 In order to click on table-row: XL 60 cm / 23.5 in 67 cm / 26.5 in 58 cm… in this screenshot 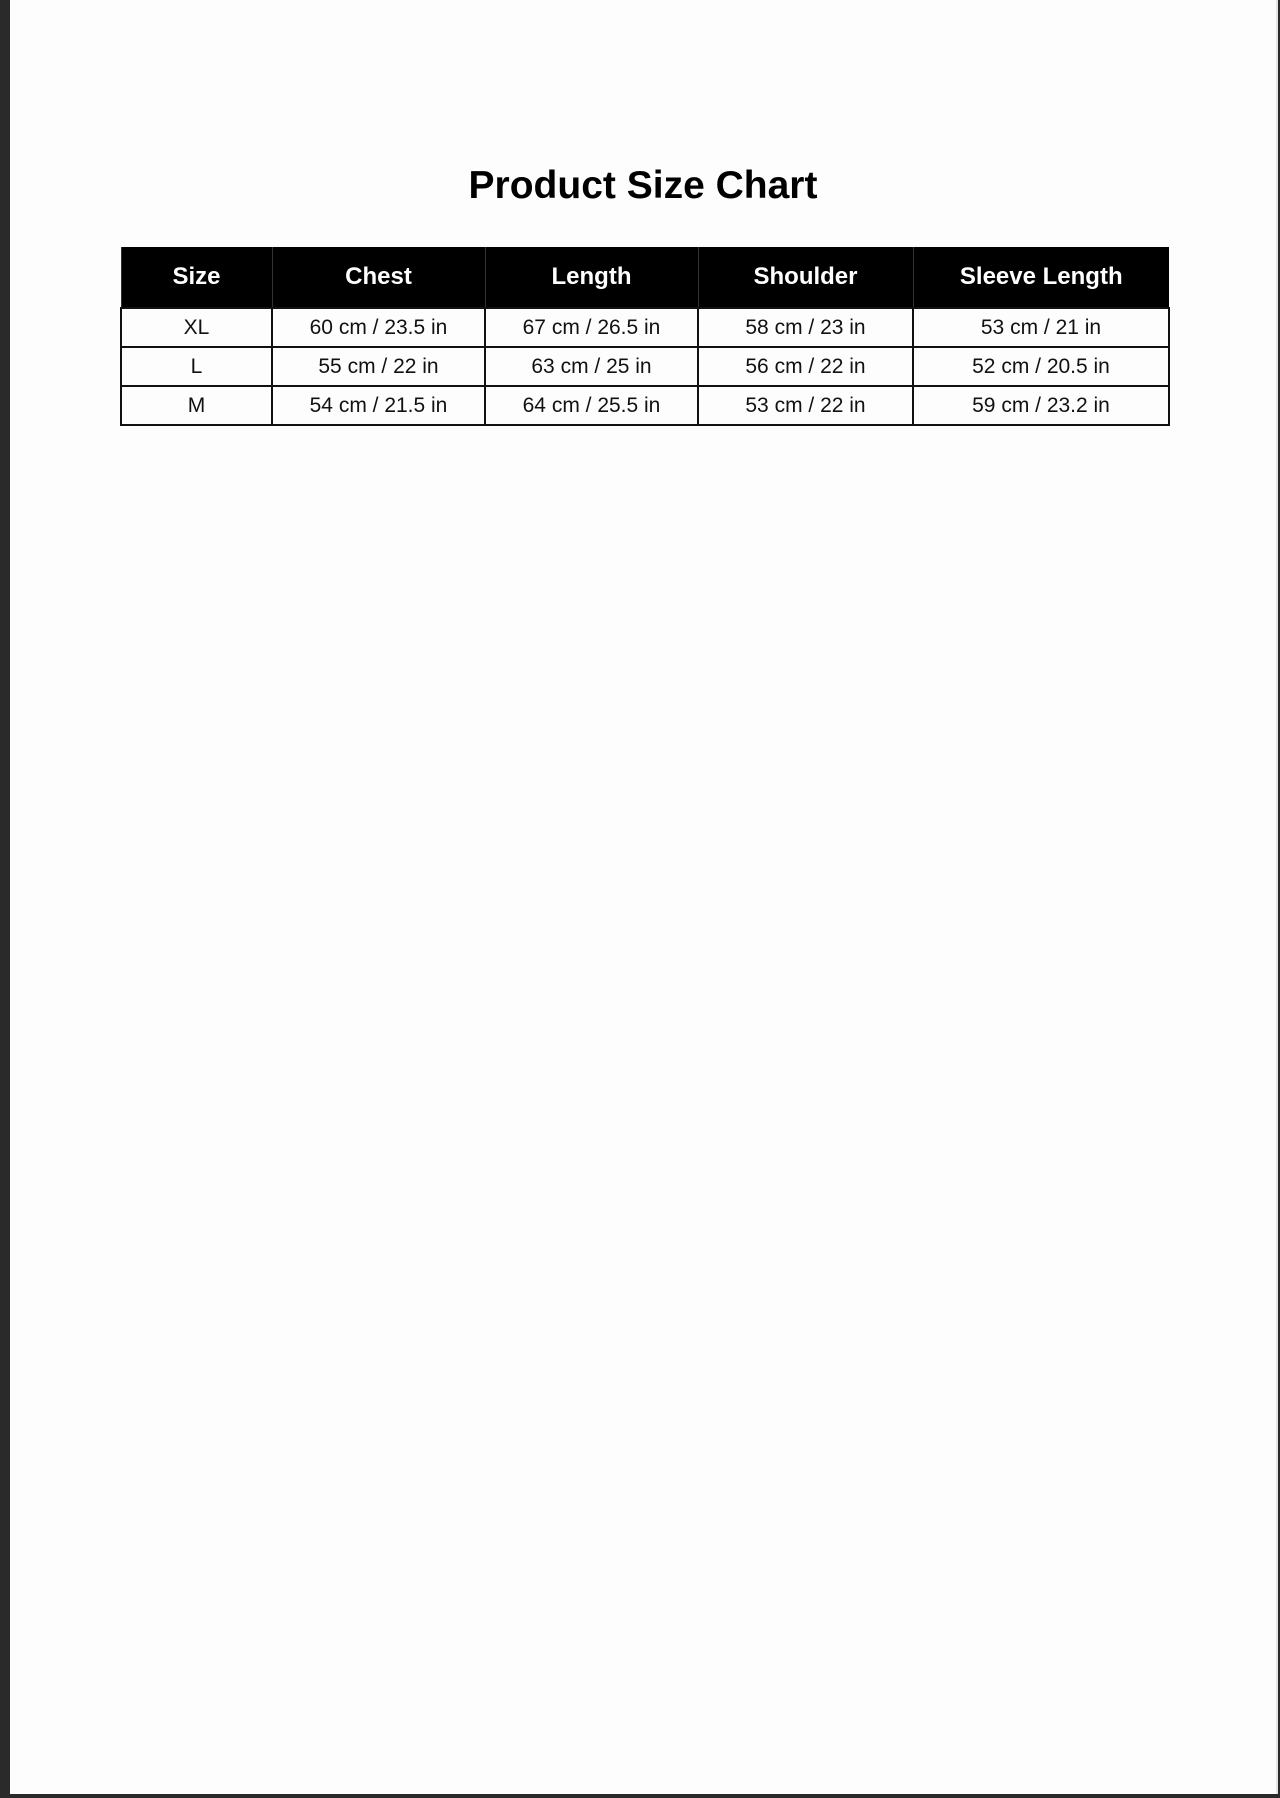, I will do `click(645, 327)`.